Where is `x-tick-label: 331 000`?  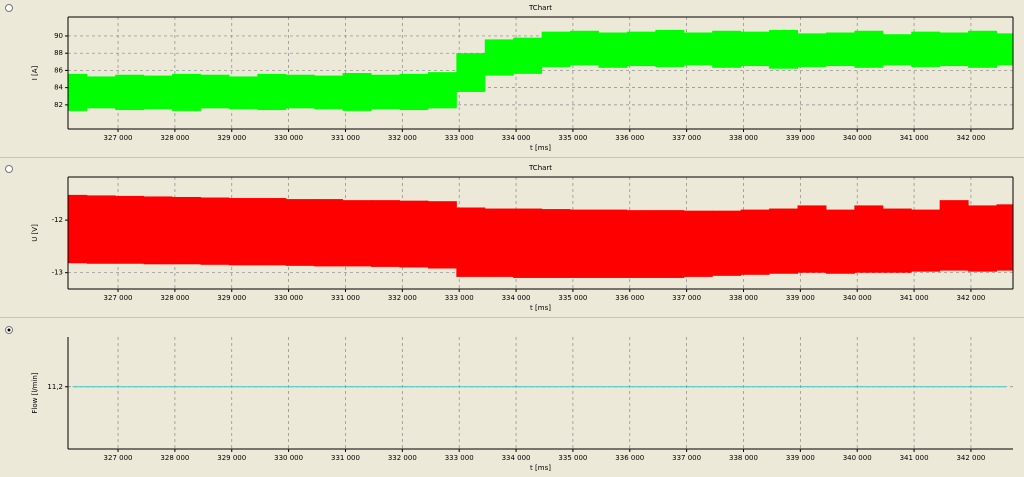 x-tick-label: 331 000 is located at coordinates (345, 138).